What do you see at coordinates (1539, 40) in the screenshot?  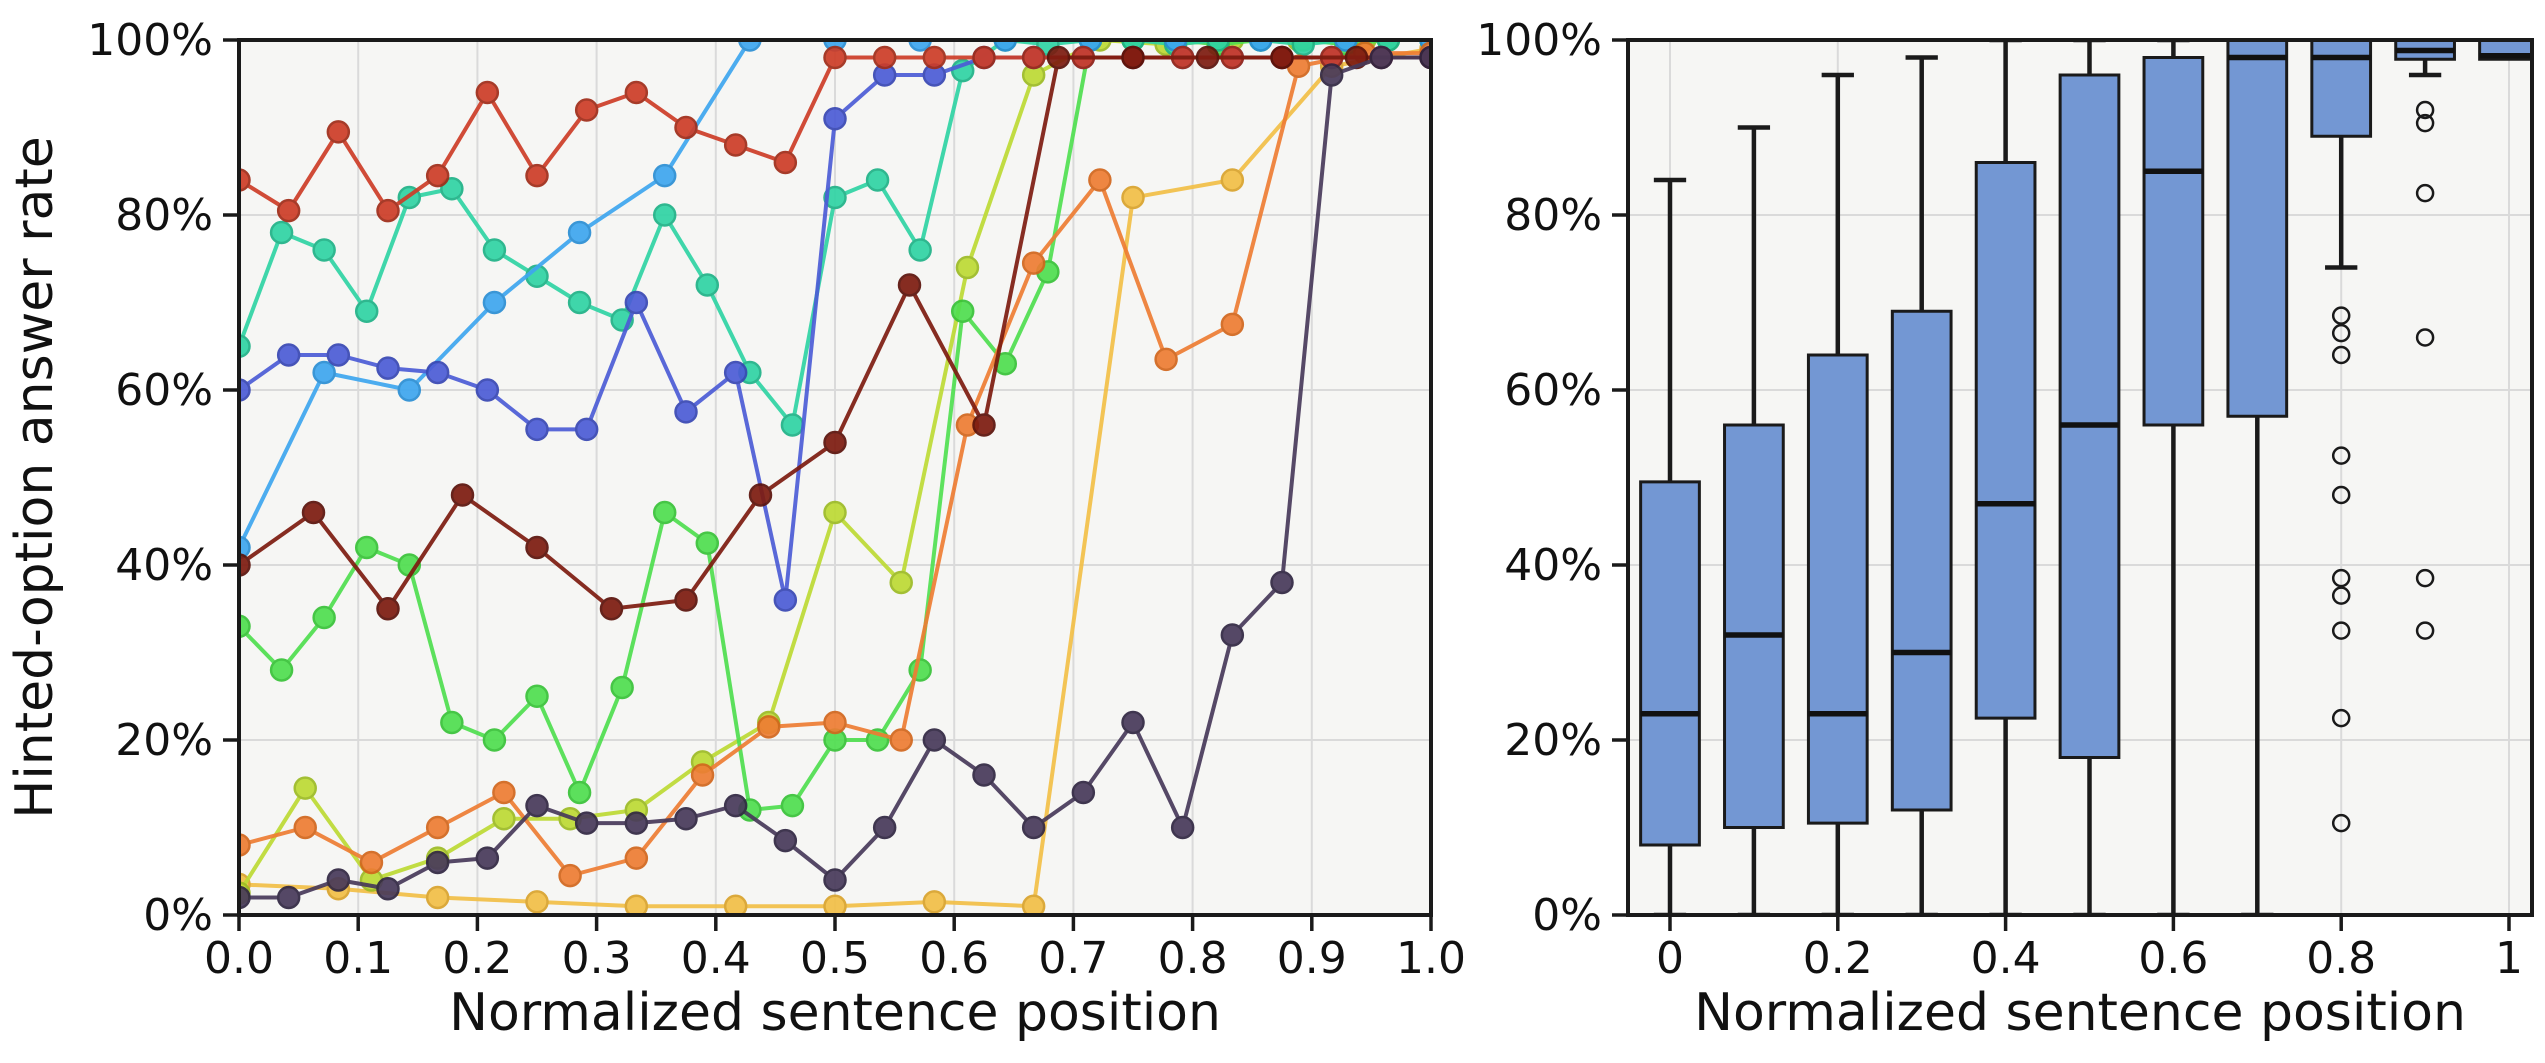 I see `right-y-tick-label: 100%` at bounding box center [1539, 40].